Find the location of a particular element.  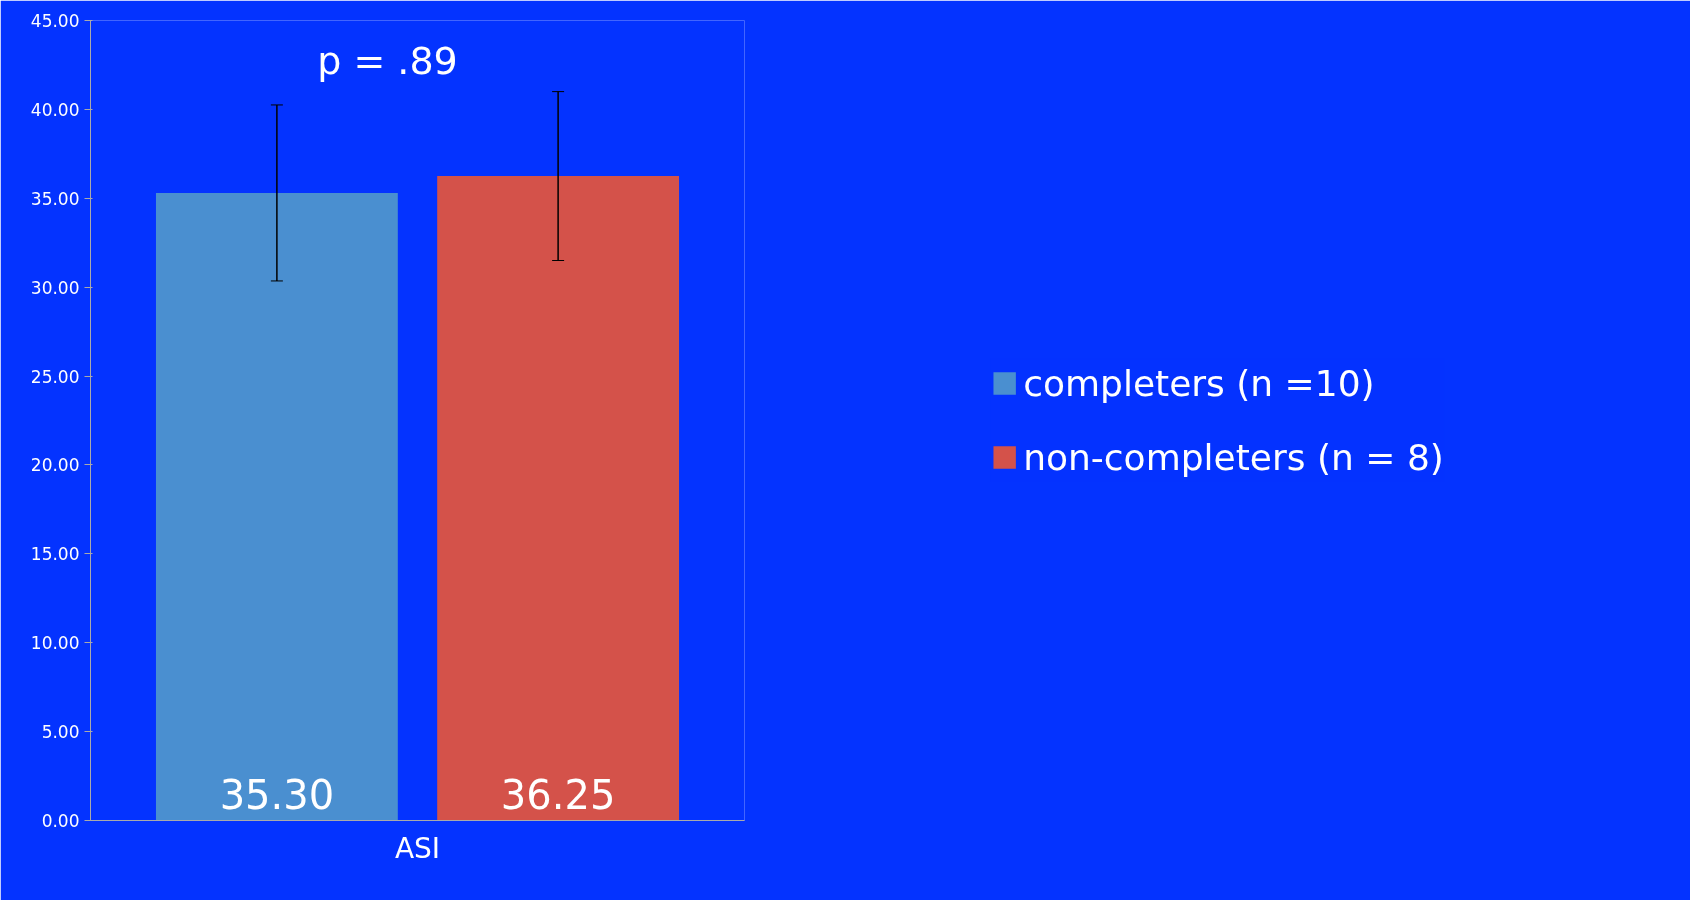

legend-label: non-completers (n = 8) is located at coordinates (1233, 457).